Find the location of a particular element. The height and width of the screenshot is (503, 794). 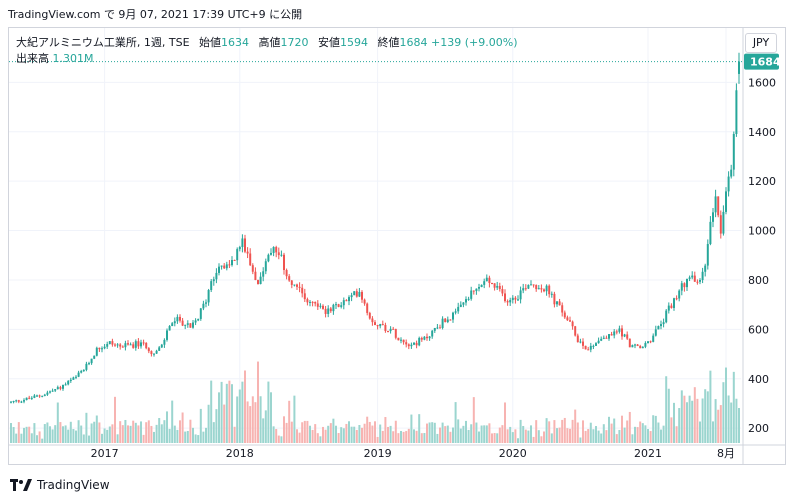

brand-name: TradingView is located at coordinates (73, 485).